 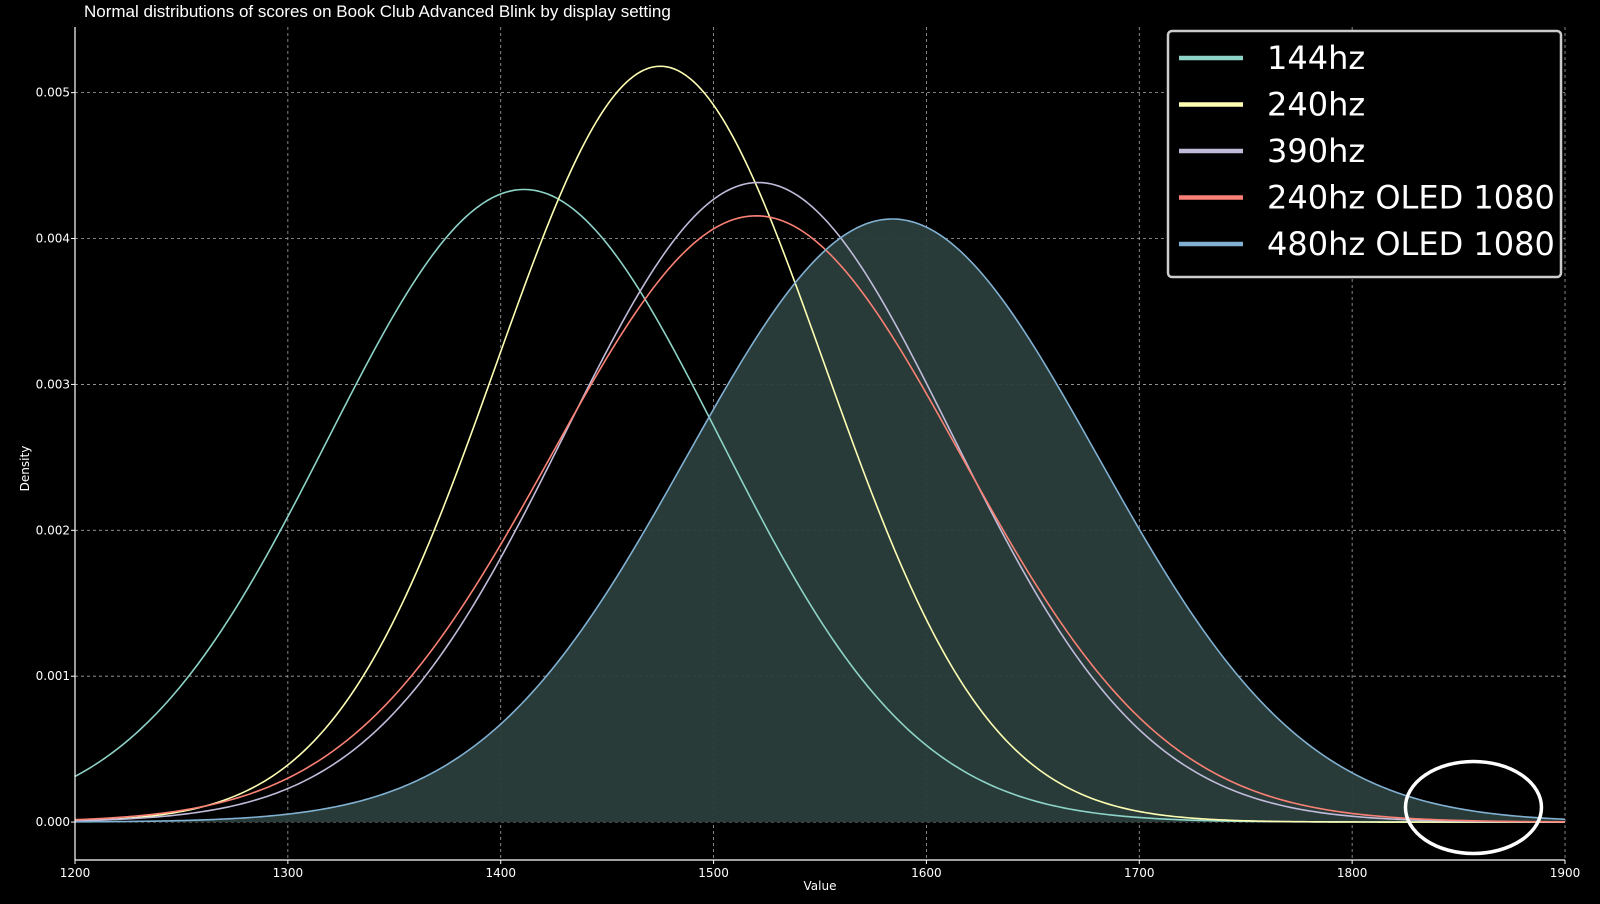 I want to click on x-tick-label: 1600, so click(x=926, y=873).